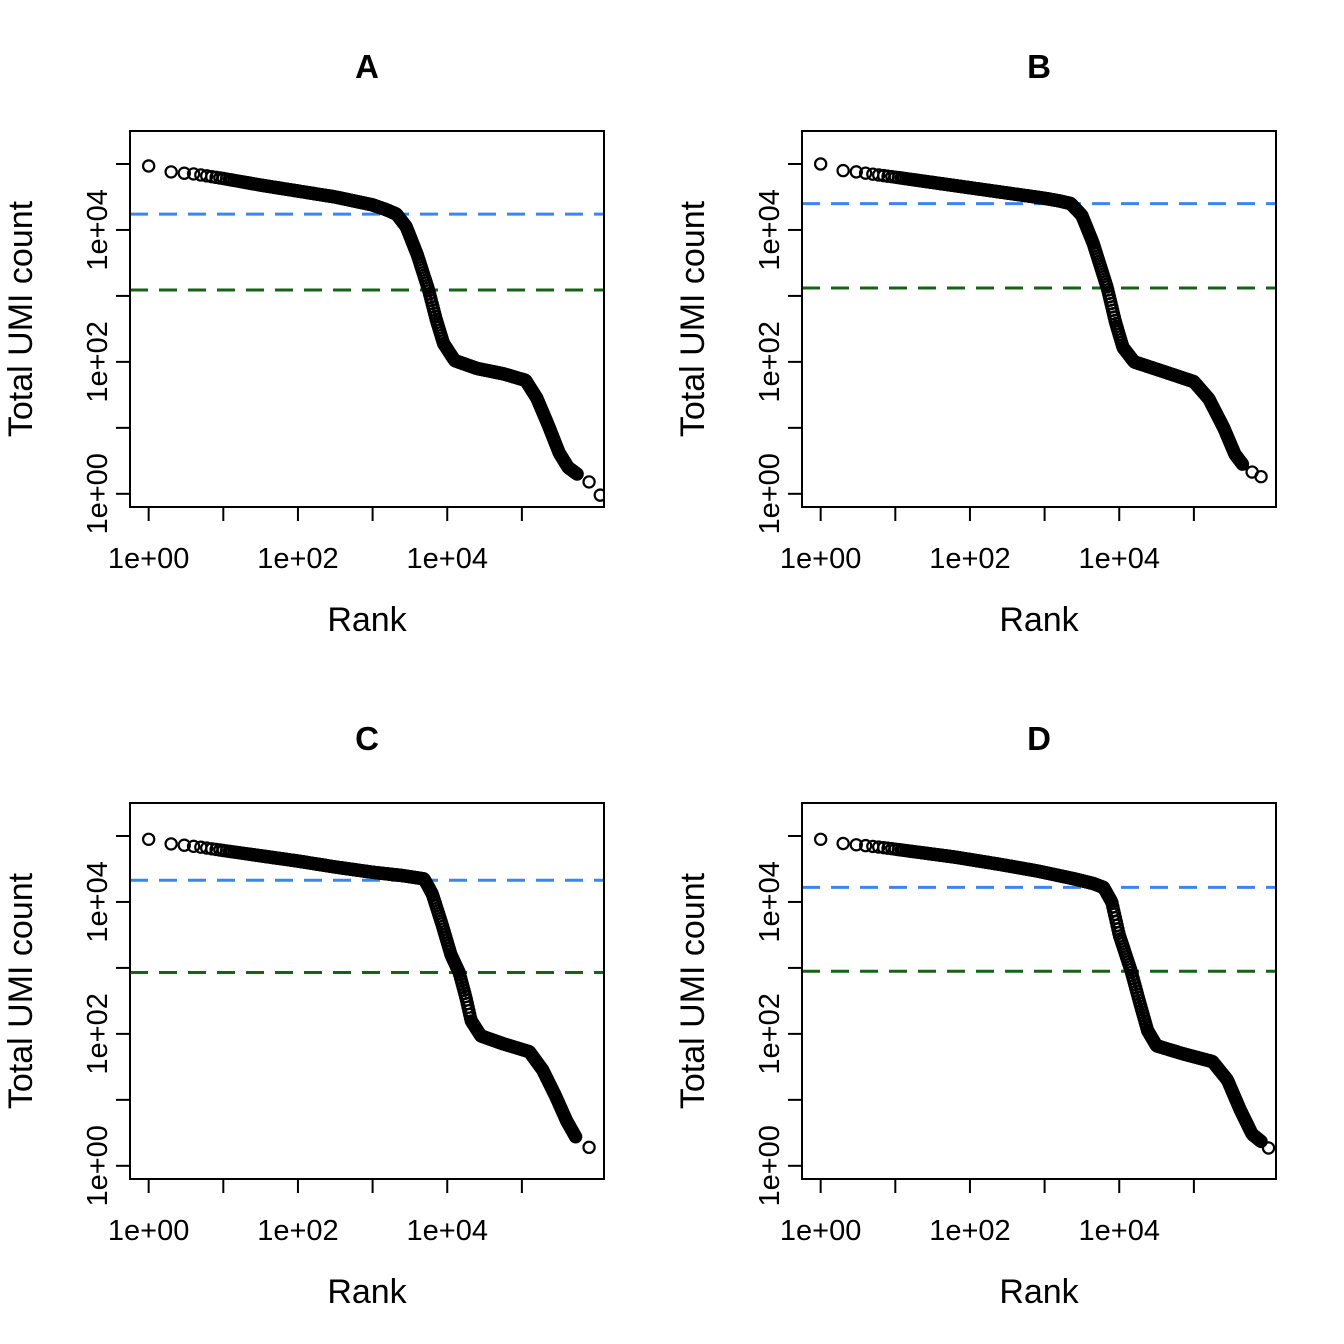 This screenshot has height=1344, width=1344. Describe the element at coordinates (1039, 738) in the screenshot. I see `panel-title: D` at that location.